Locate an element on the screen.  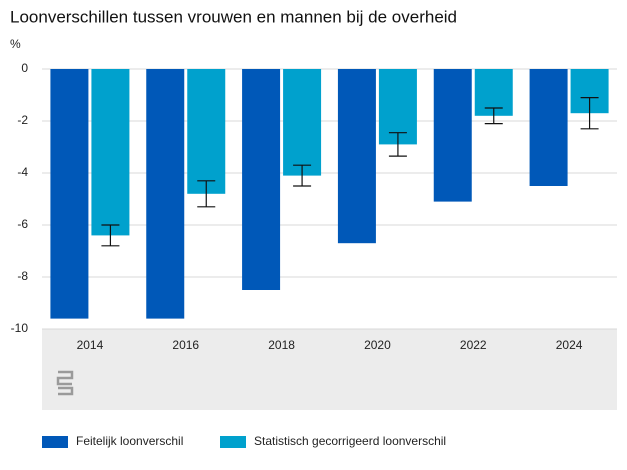
y-tick-label: -2 is located at coordinates (22, 120).